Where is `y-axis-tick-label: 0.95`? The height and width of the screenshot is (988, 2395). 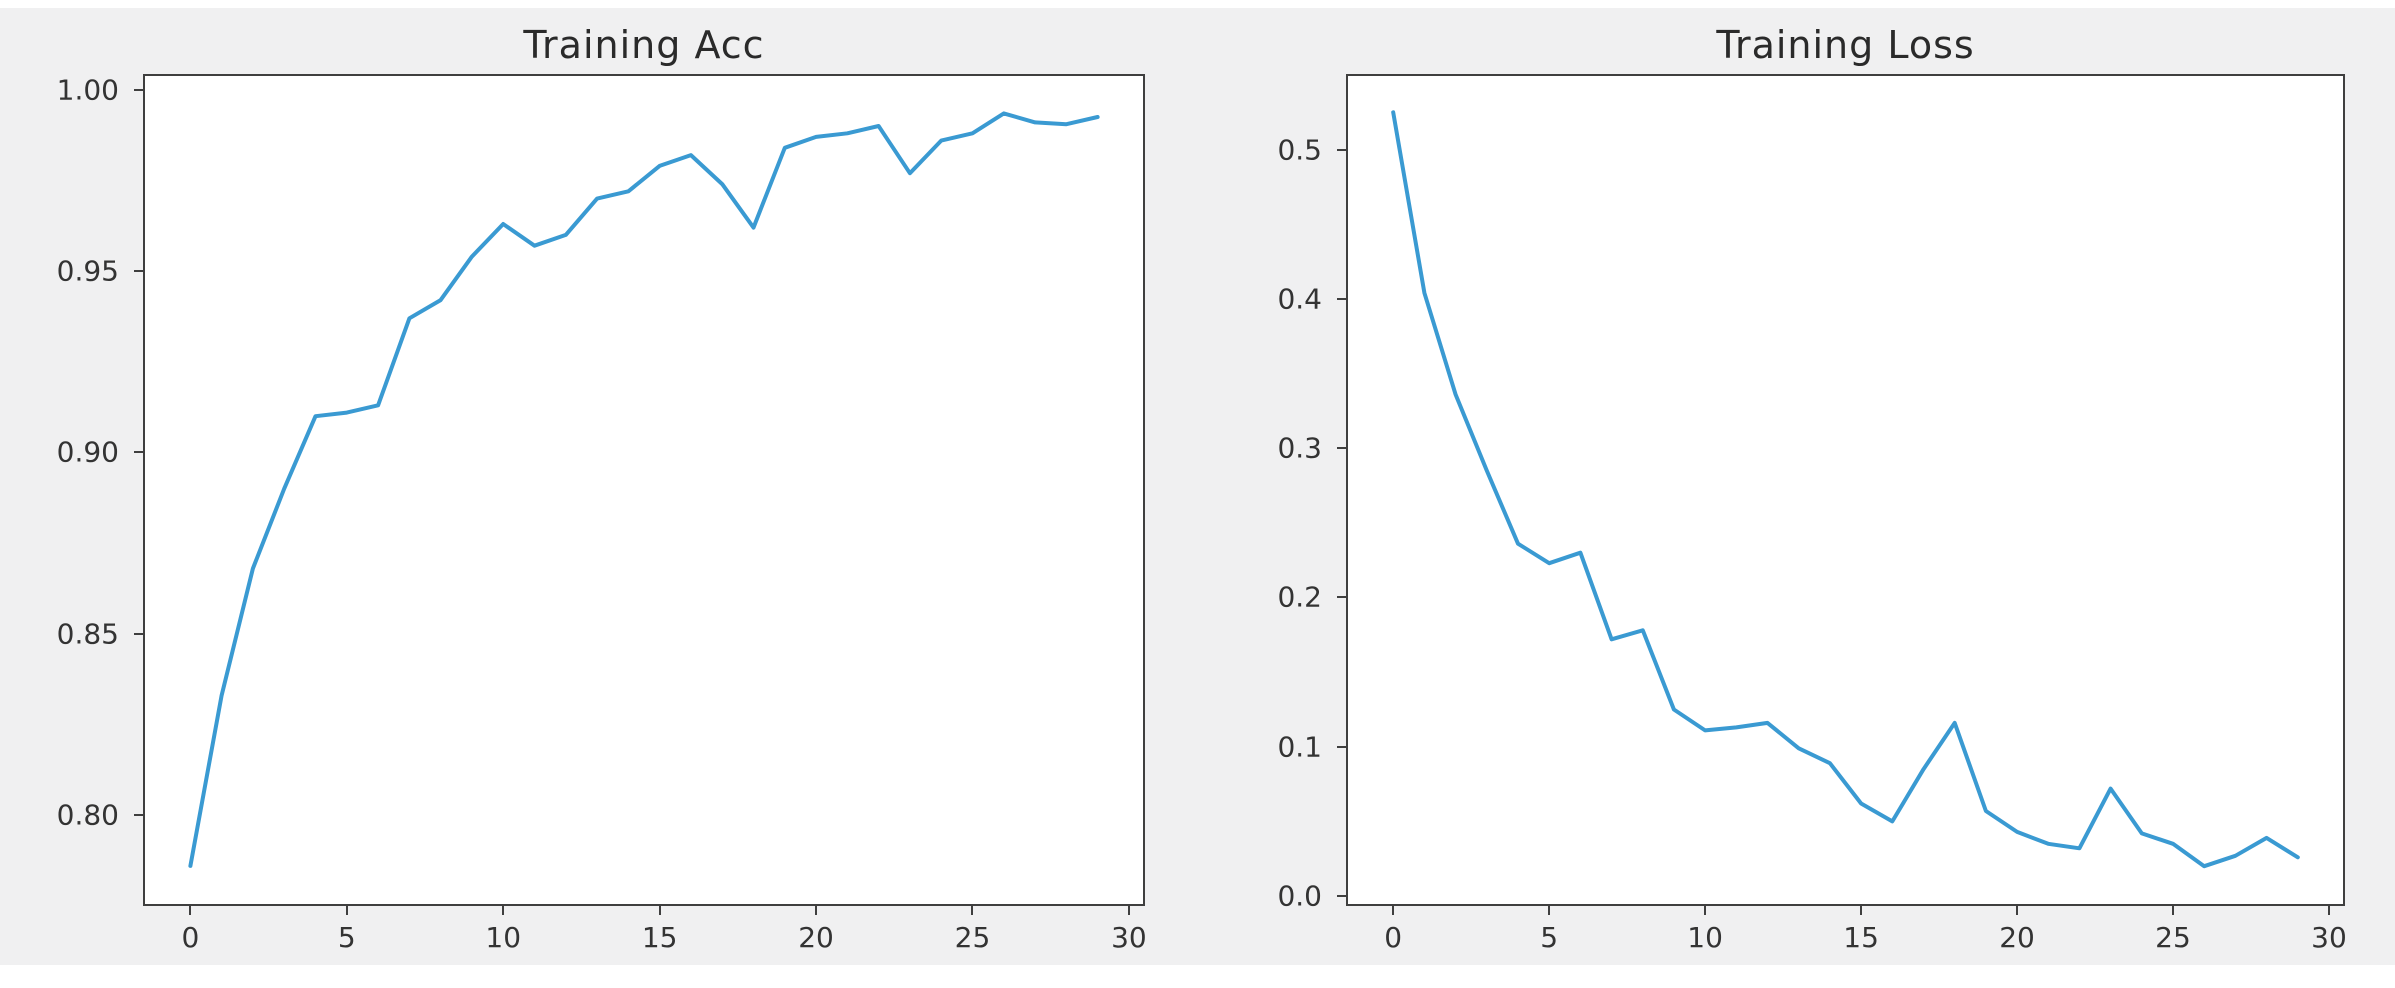
y-axis-tick-label: 0.95 is located at coordinates (87, 271).